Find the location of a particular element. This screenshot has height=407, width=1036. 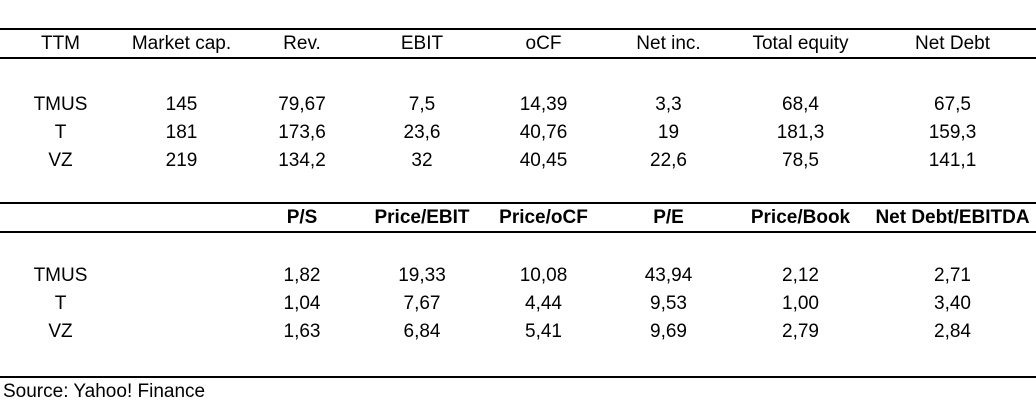

value-cell: 40,45 is located at coordinates (543, 160).